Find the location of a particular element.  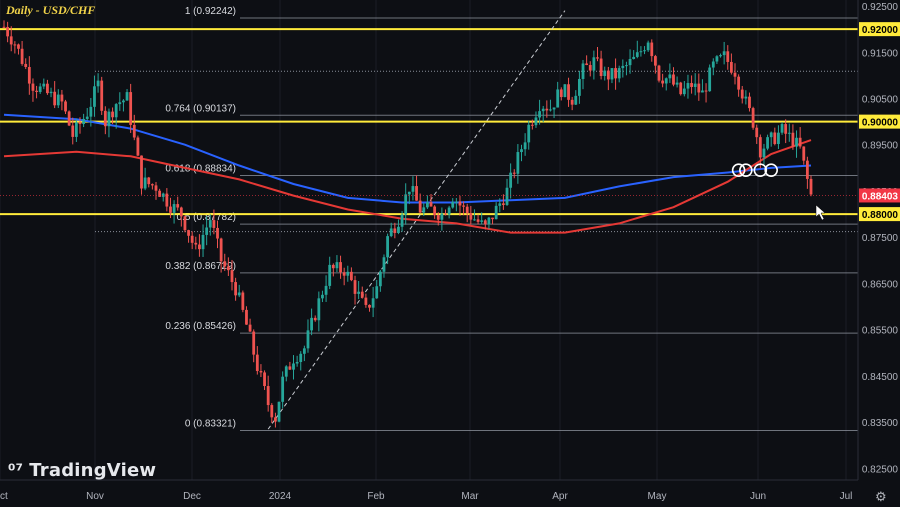

tv-logo-icon: ⁰⁷ is located at coordinates (16, 471).